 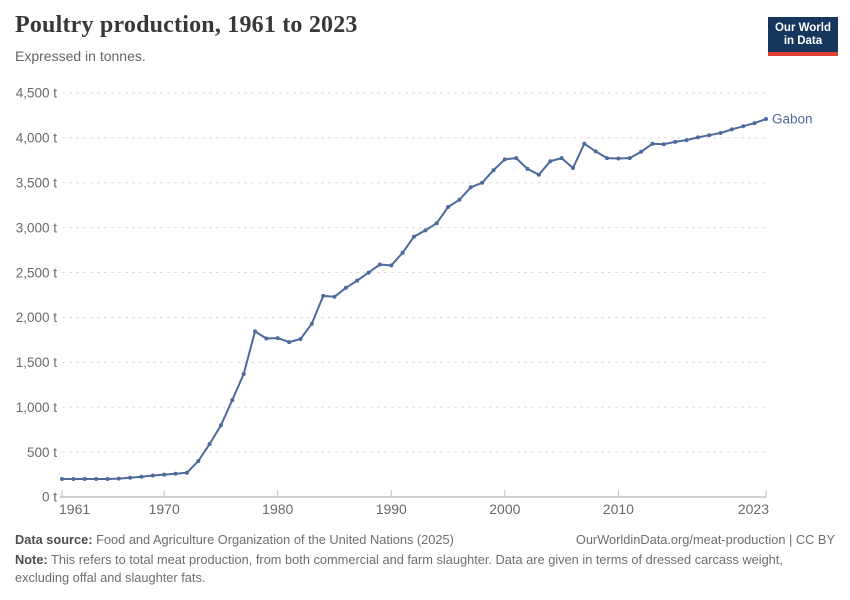 What do you see at coordinates (753, 509) in the screenshot?
I see `x-tick-label: 2023` at bounding box center [753, 509].